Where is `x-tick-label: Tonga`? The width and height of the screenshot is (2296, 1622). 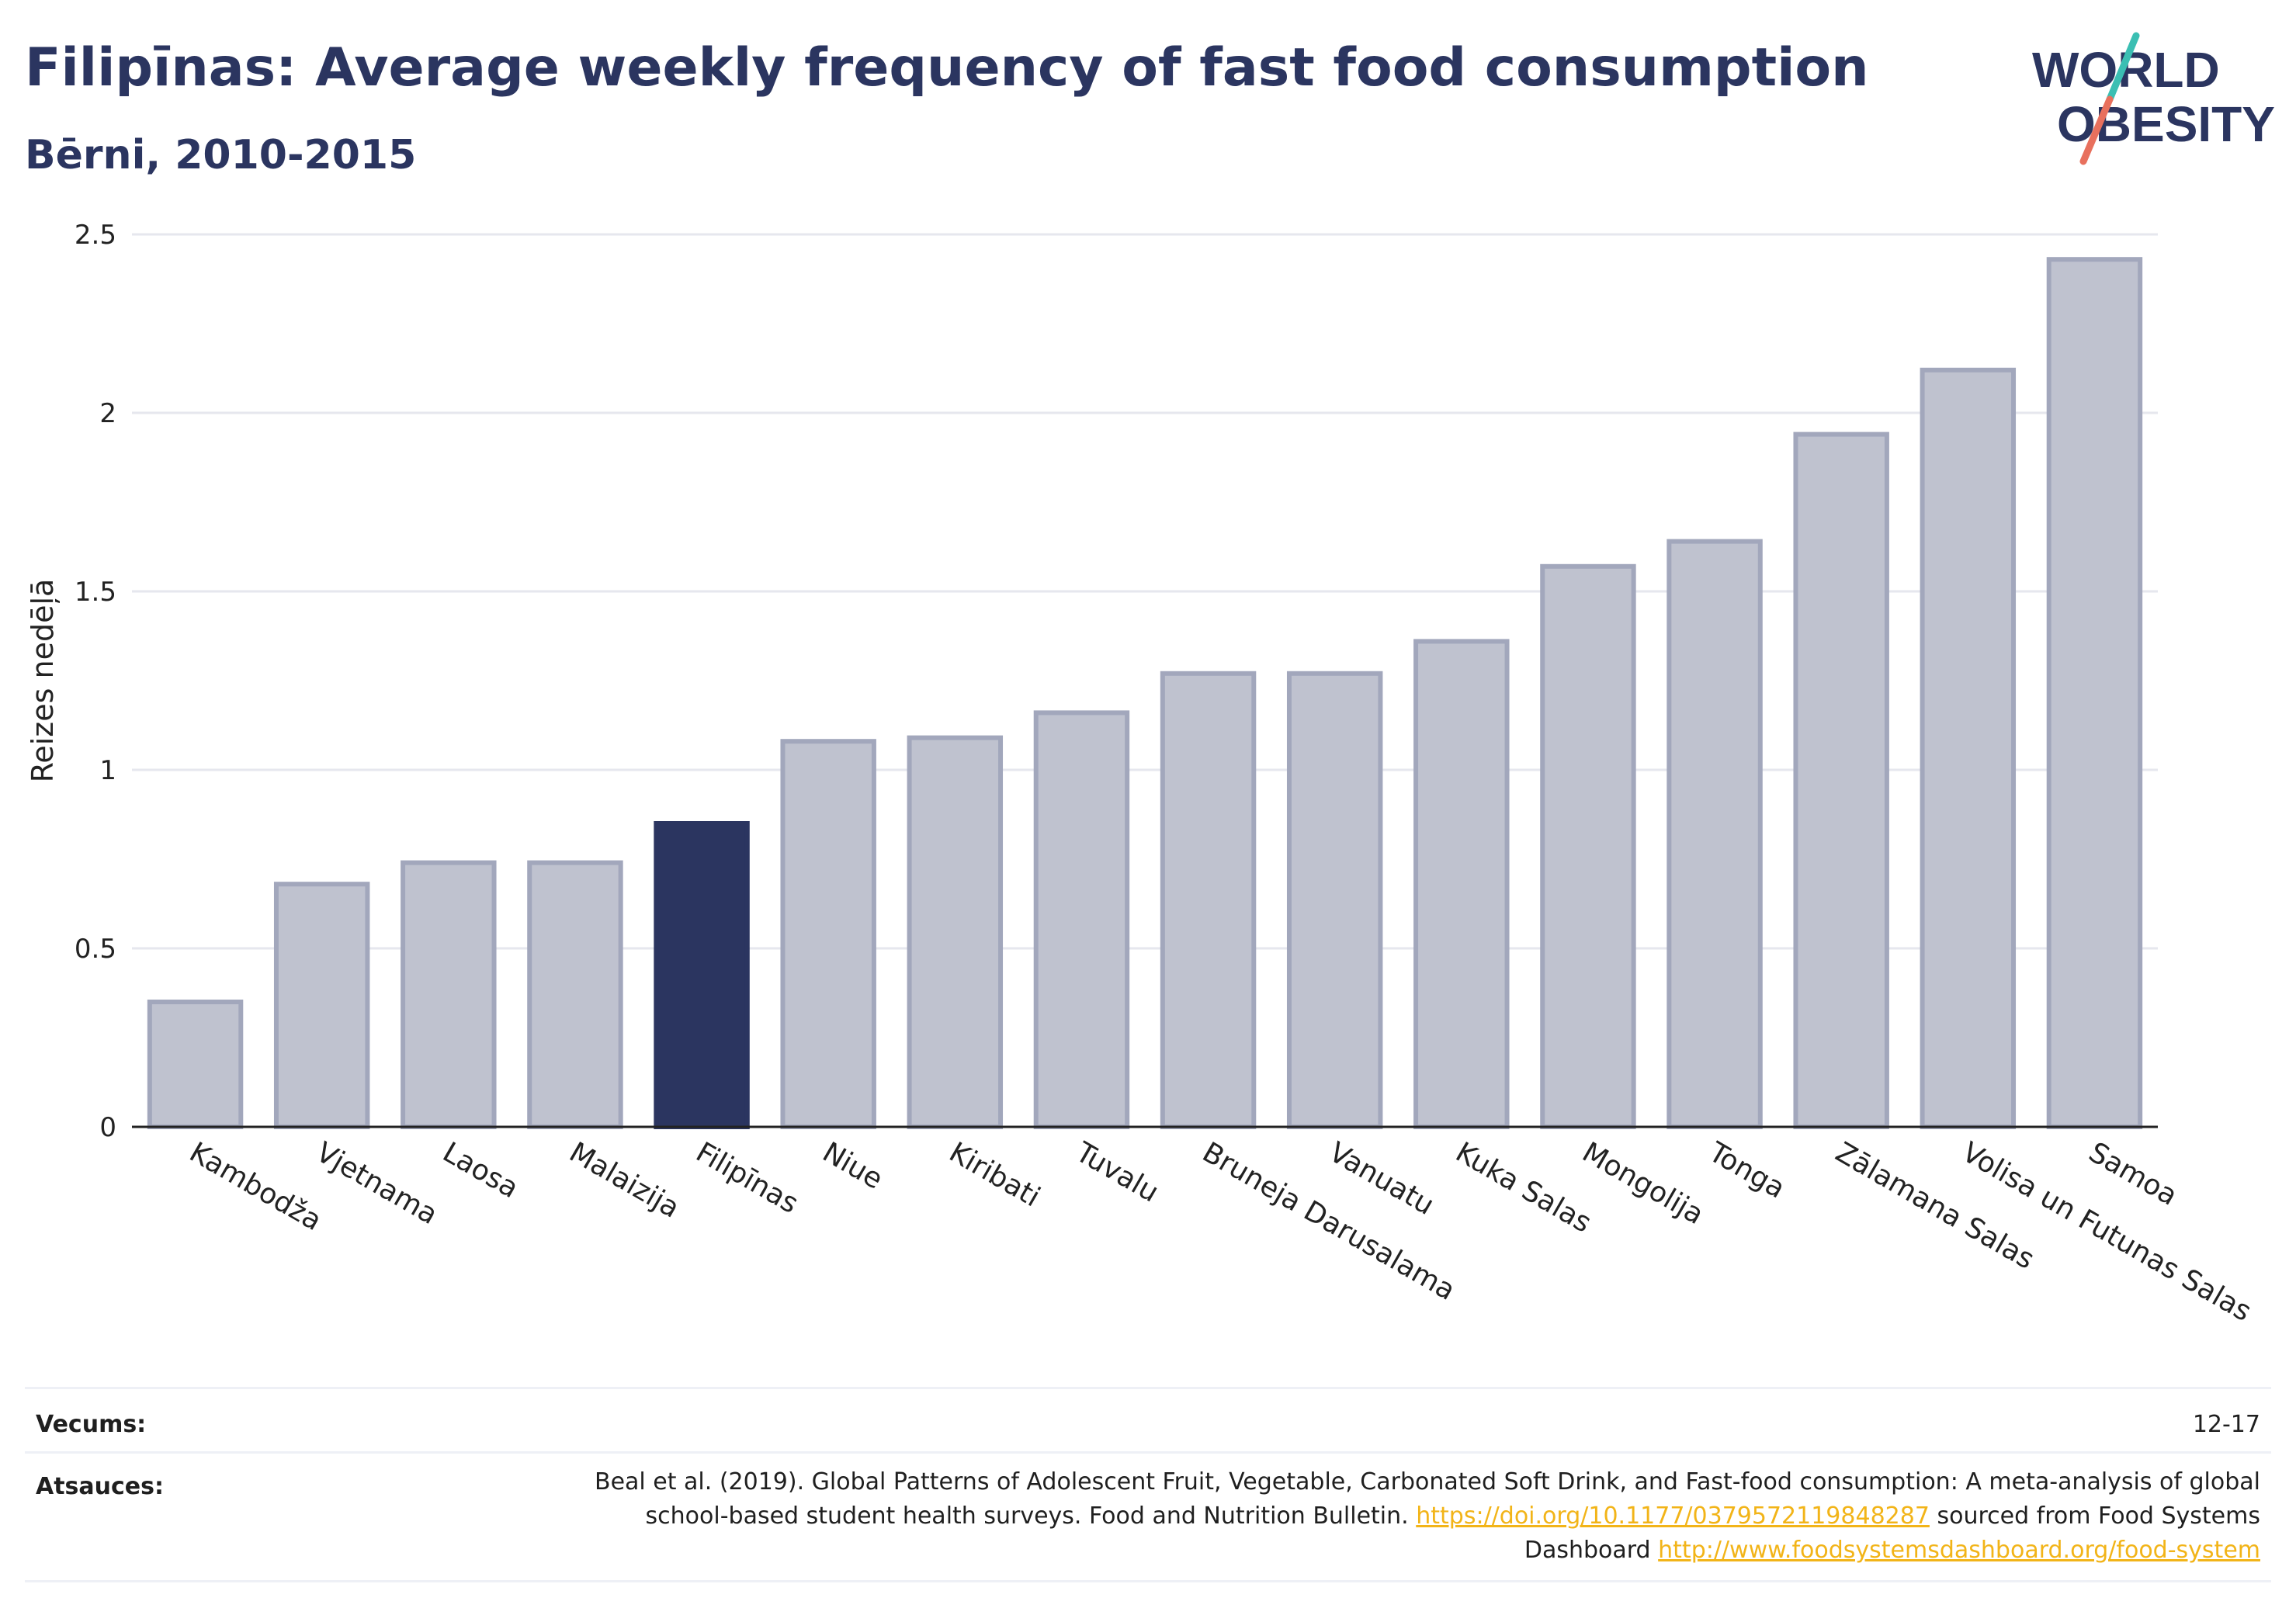 x-tick-label: Tonga is located at coordinates (1747, 1170).